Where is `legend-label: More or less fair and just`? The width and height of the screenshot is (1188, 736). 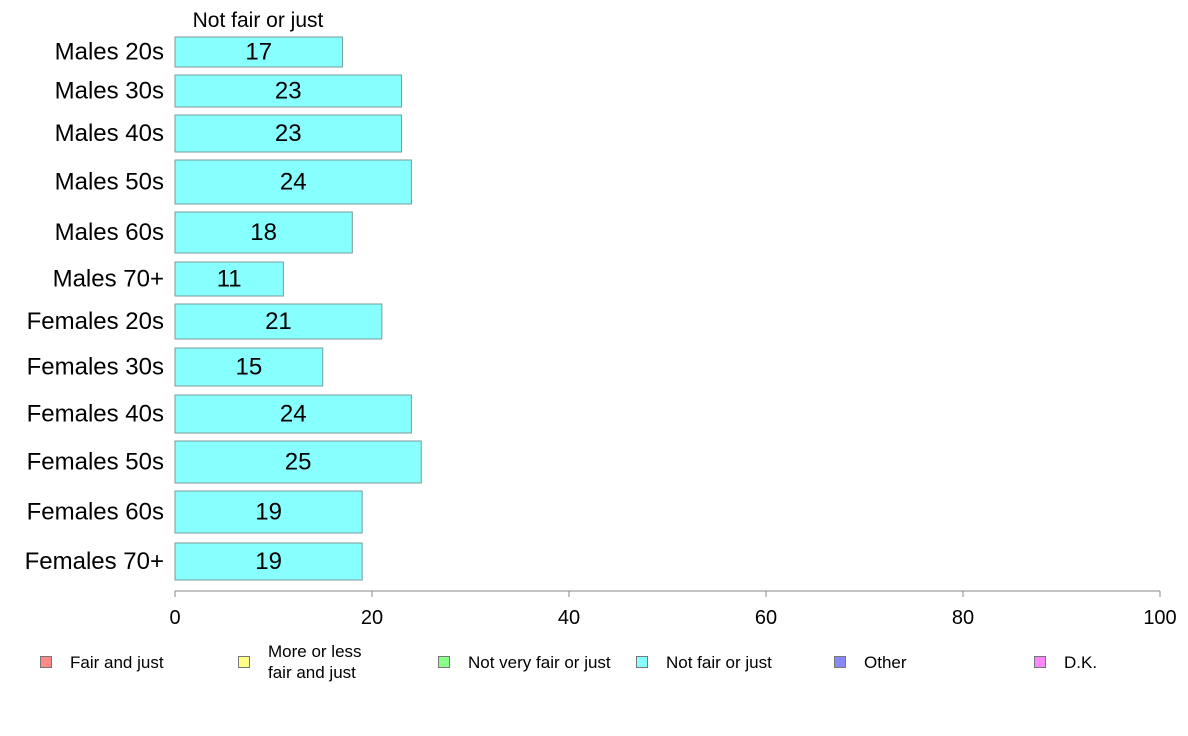 legend-label: More or less fair and just is located at coordinates (315, 662).